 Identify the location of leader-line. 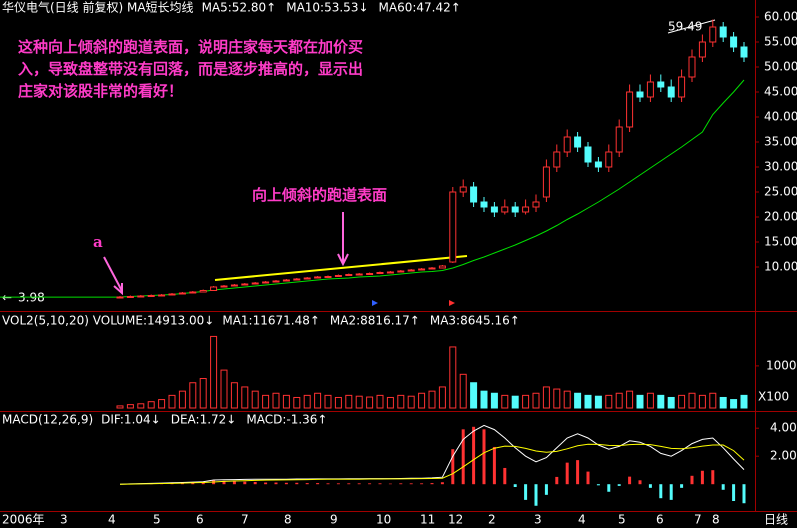
(691, 26).